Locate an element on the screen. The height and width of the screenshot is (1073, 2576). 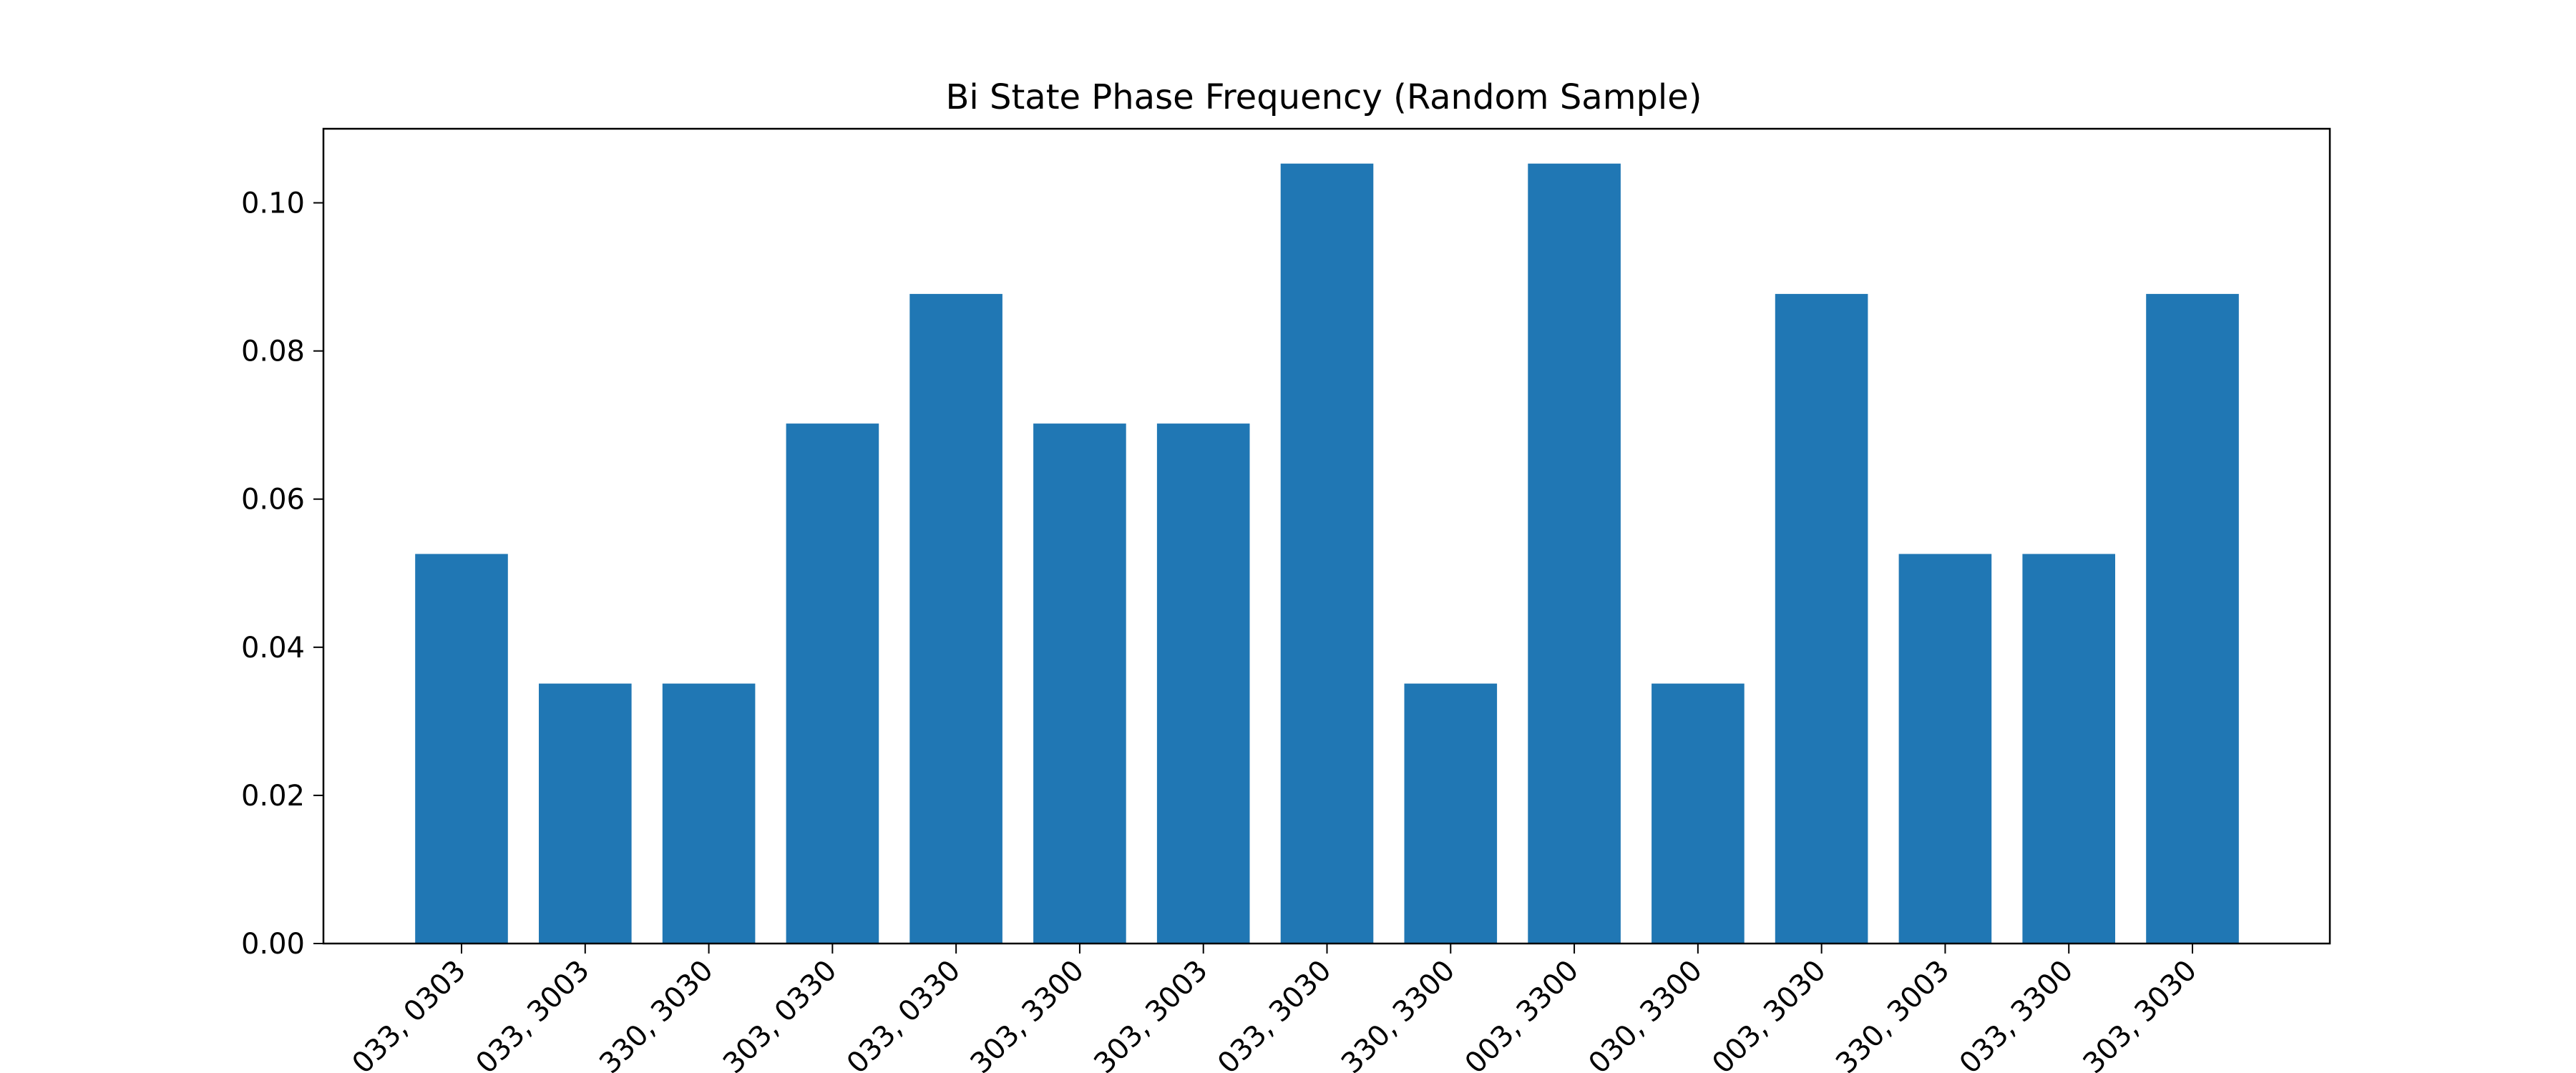
x-tick-label: 033, 3300 is located at coordinates (2016, 1014).